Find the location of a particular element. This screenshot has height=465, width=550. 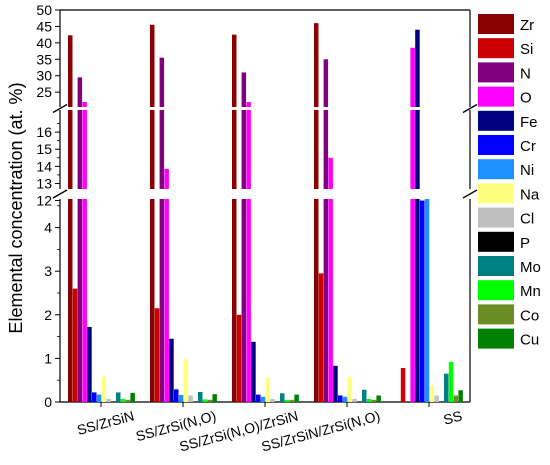

legend-label-cr: Cr is located at coordinates (528, 146).